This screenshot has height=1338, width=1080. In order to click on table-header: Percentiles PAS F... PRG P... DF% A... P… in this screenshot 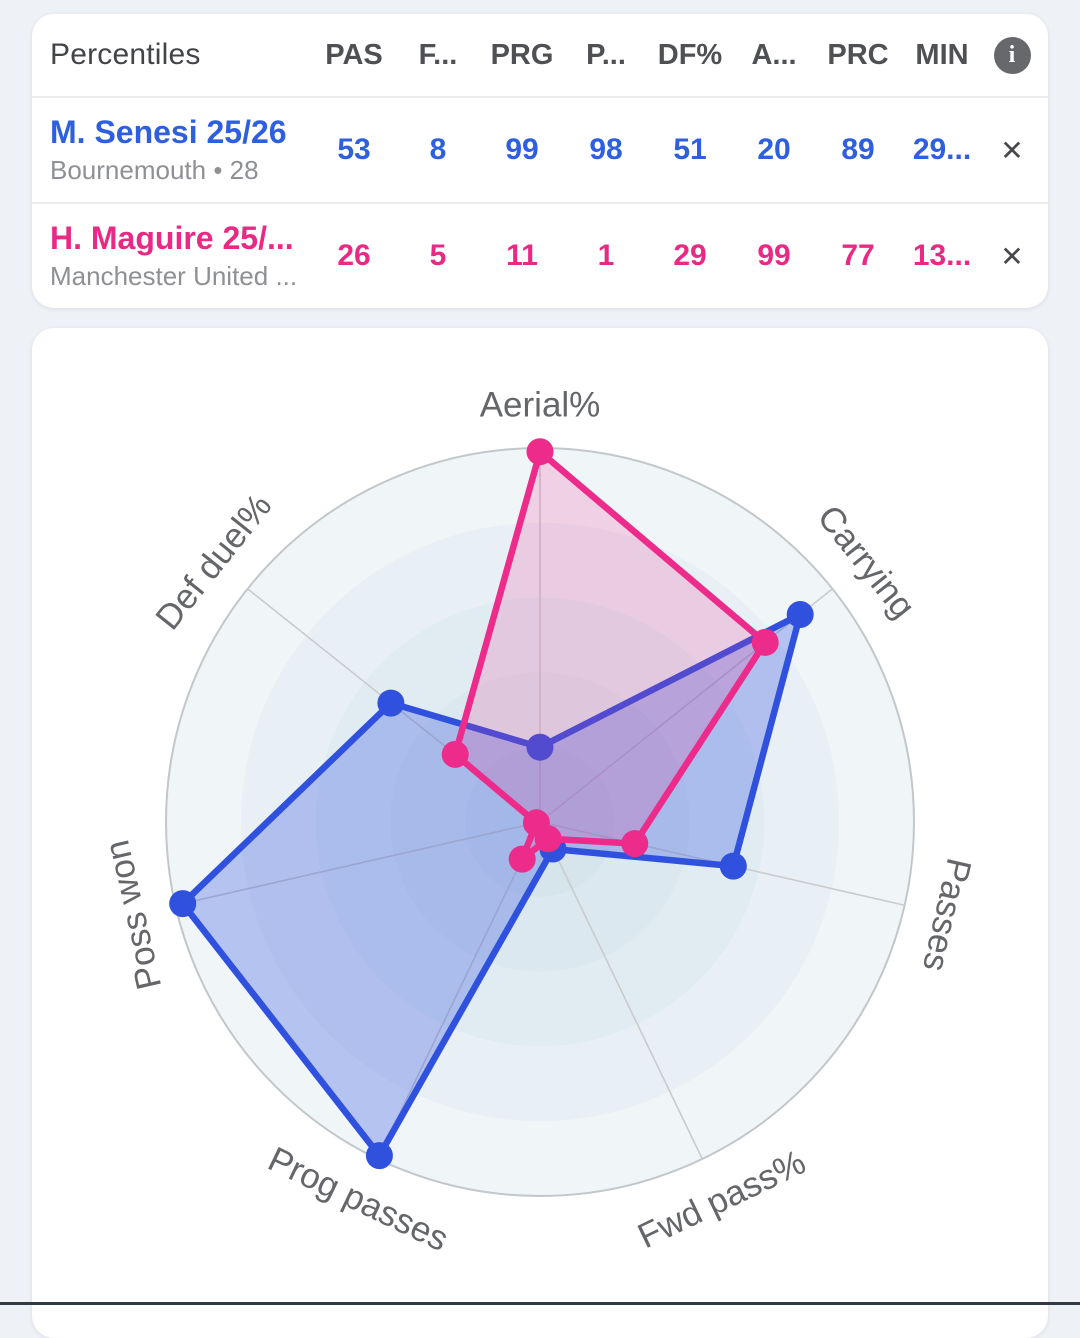, I will do `click(540, 55)`.